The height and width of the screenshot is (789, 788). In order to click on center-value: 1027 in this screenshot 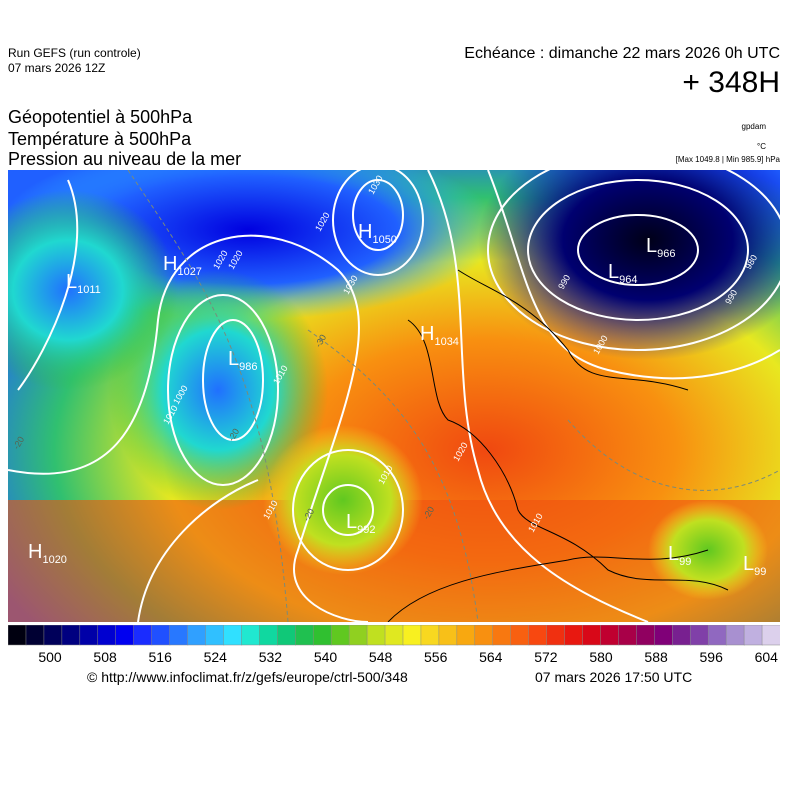, I will do `click(189, 272)`.